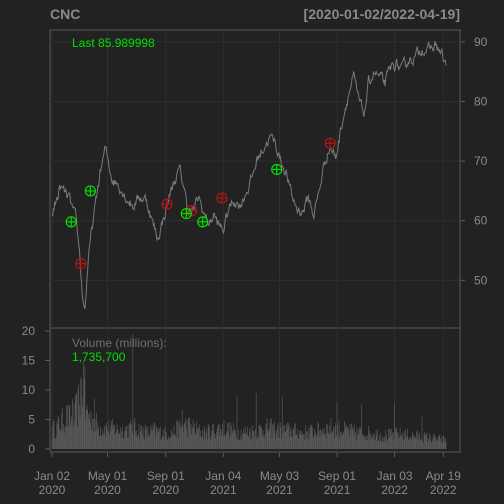 Image resolution: width=504 pixels, height=504 pixels. Describe the element at coordinates (382, 14) in the screenshot. I see `date-range: [2020-01-02/2022-04-19]` at that location.